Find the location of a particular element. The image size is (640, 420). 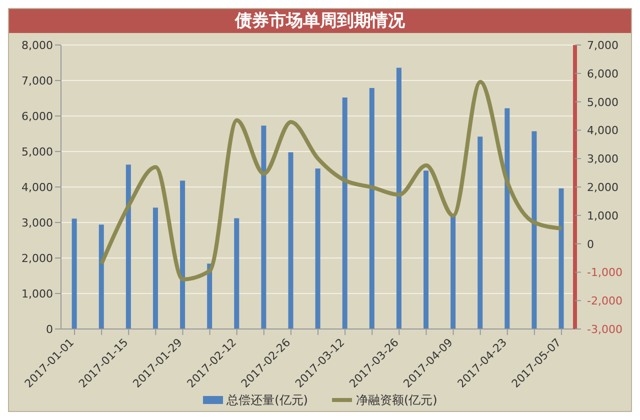

y2-tick-label: 1,000 is located at coordinates (602, 215).